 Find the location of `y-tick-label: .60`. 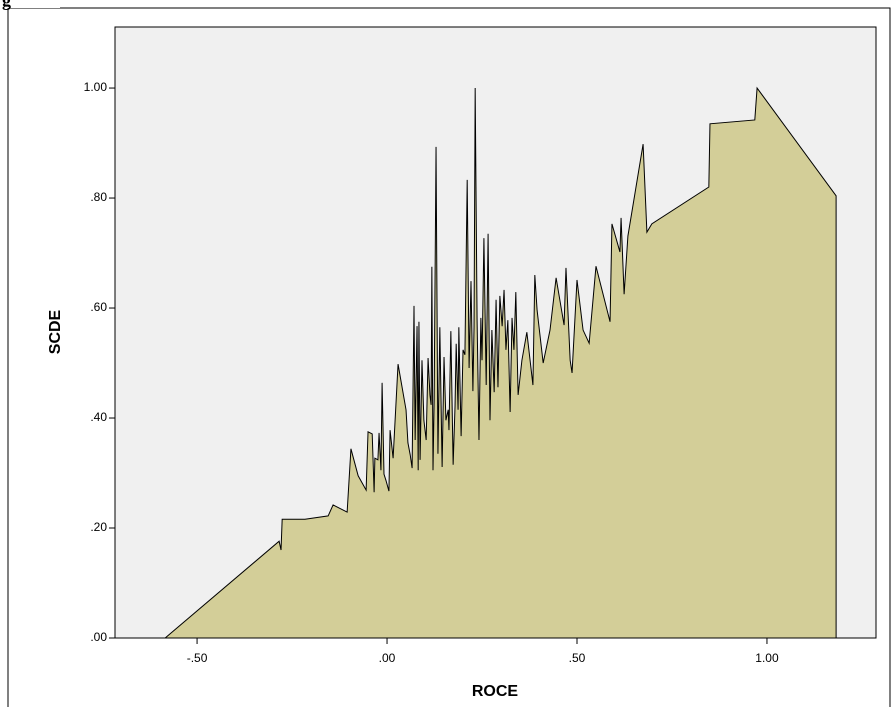

y-tick-label: .60 is located at coordinates (98, 307).